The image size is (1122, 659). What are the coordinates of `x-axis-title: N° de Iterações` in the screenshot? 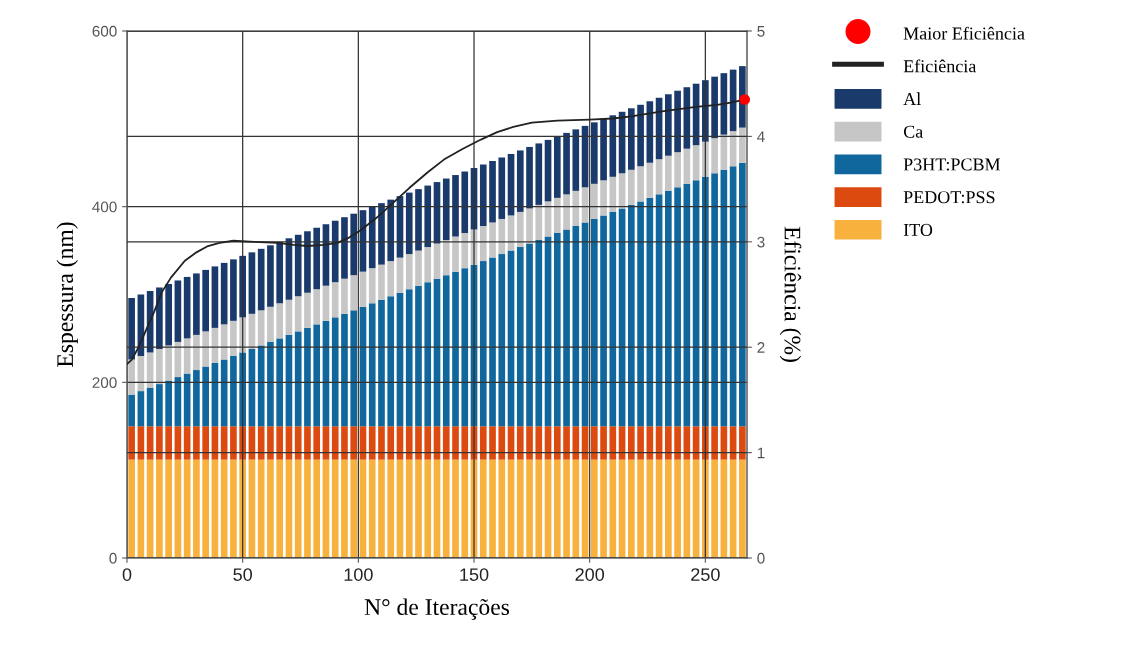 It's located at (437, 609).